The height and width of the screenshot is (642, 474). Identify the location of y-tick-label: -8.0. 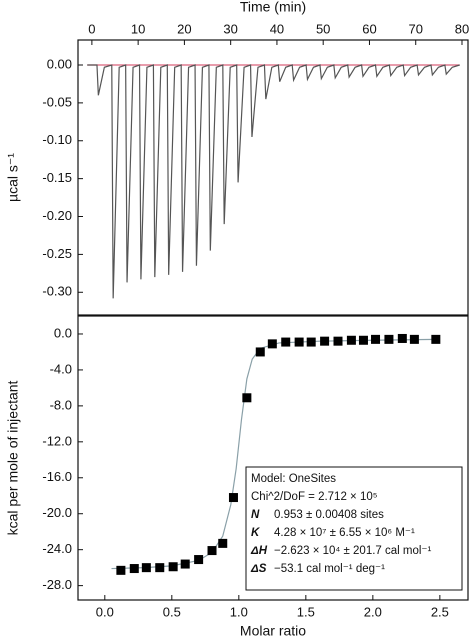
(61, 404).